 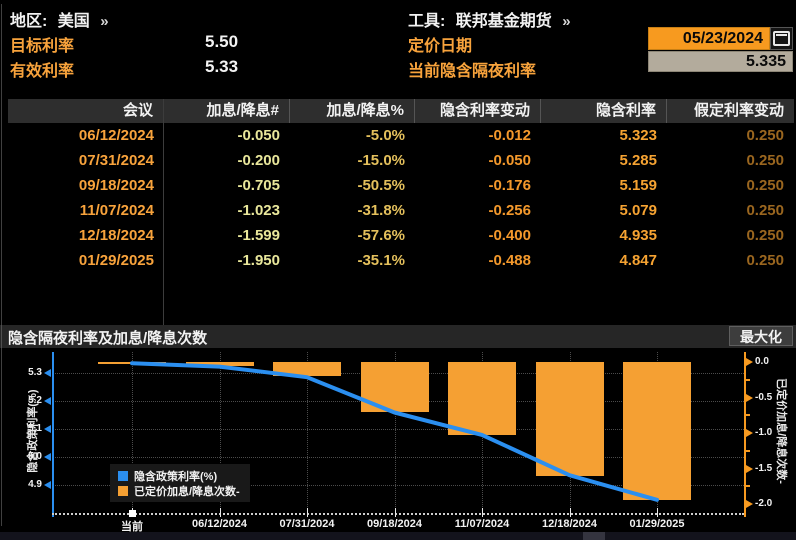 I want to click on table-cell: -0.488, so click(x=509, y=260).